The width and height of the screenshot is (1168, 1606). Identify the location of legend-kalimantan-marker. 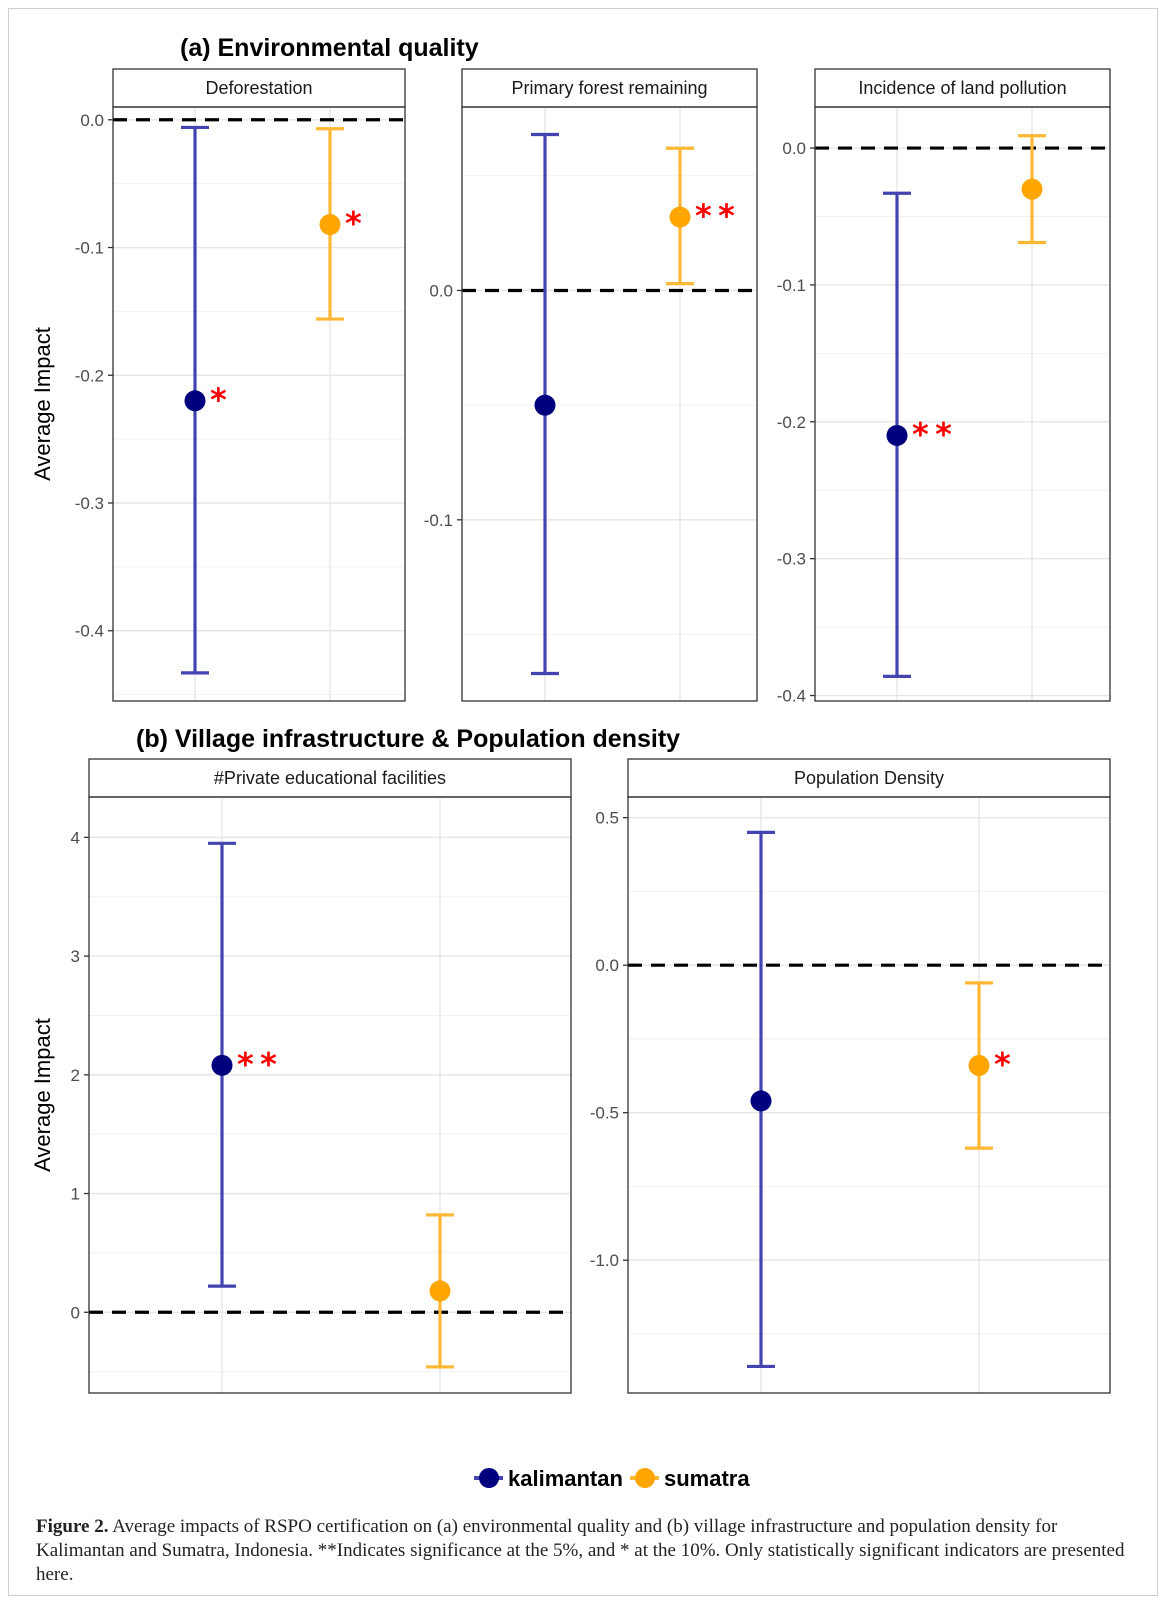
(489, 1478).